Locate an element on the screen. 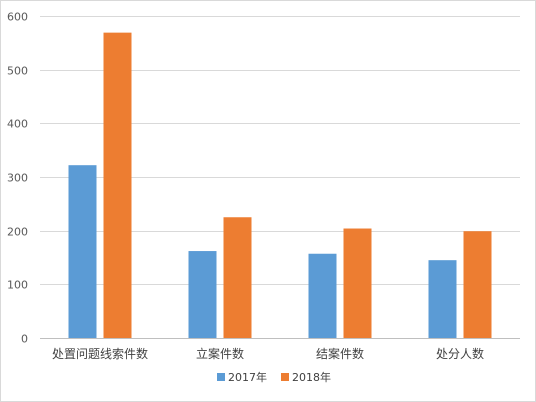 The image size is (536, 402). y-tick-label: 100 is located at coordinates (17, 285).